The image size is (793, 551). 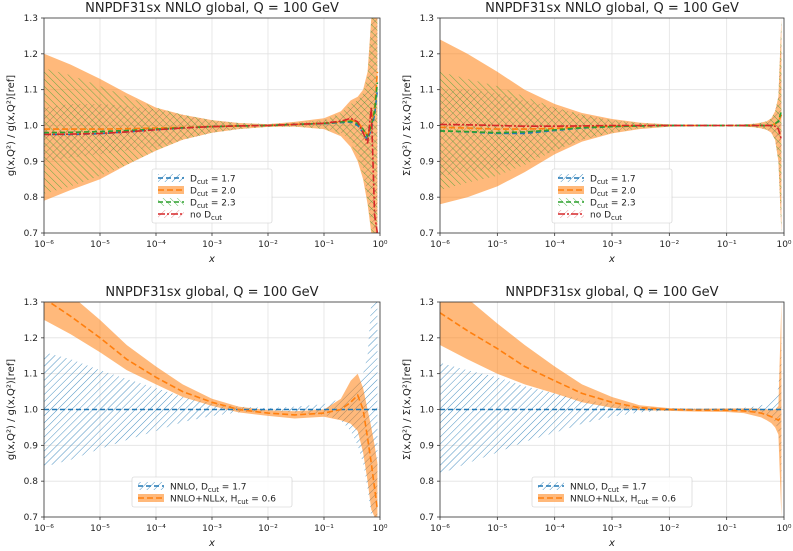 I want to click on y-axis-label: g(x,Q²) / g(x,Q²)[ref], so click(x=11, y=125).